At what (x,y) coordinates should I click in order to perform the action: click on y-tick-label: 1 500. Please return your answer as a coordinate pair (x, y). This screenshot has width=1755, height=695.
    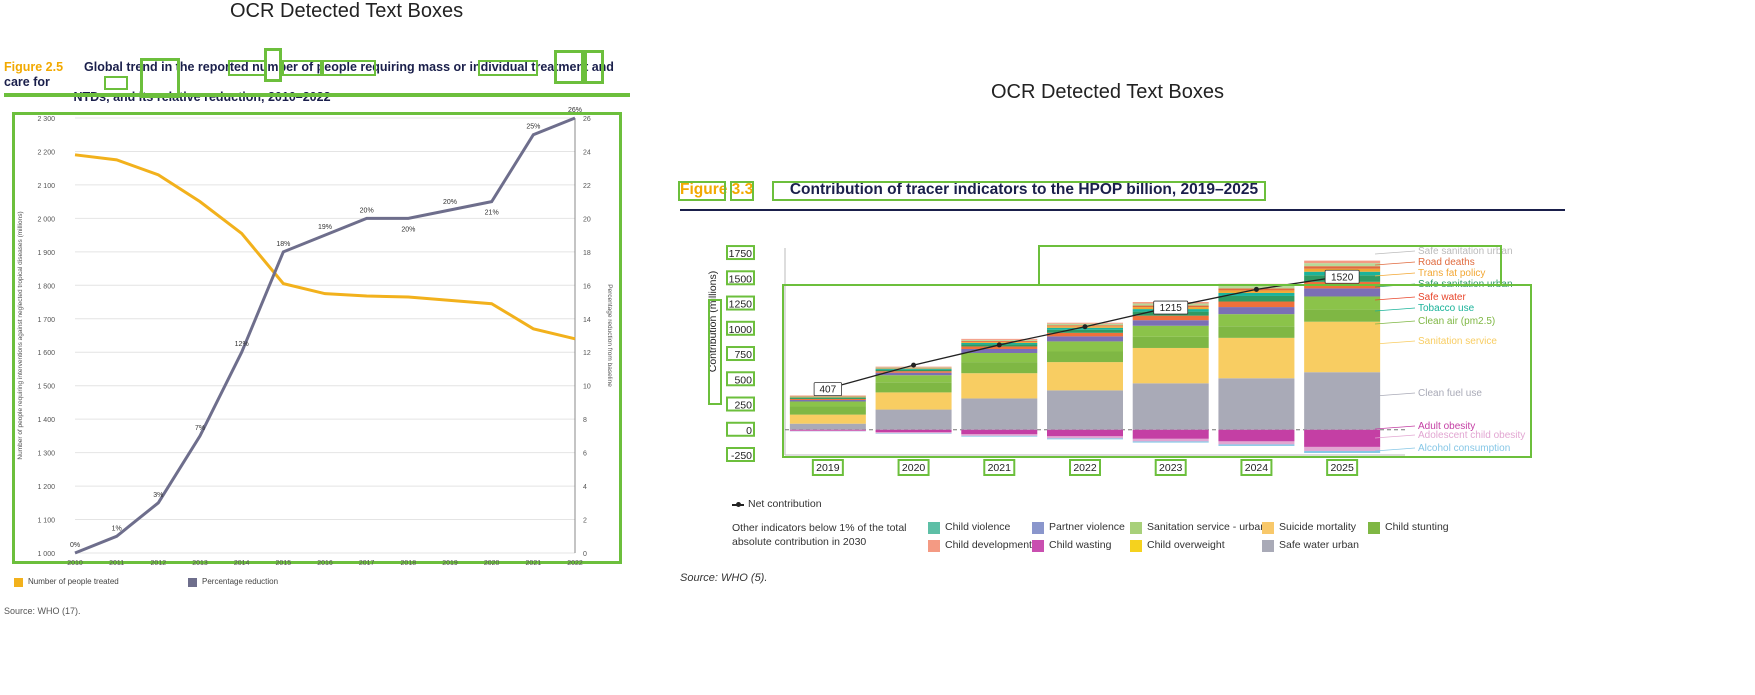
    Looking at the image, I should click on (46, 387).